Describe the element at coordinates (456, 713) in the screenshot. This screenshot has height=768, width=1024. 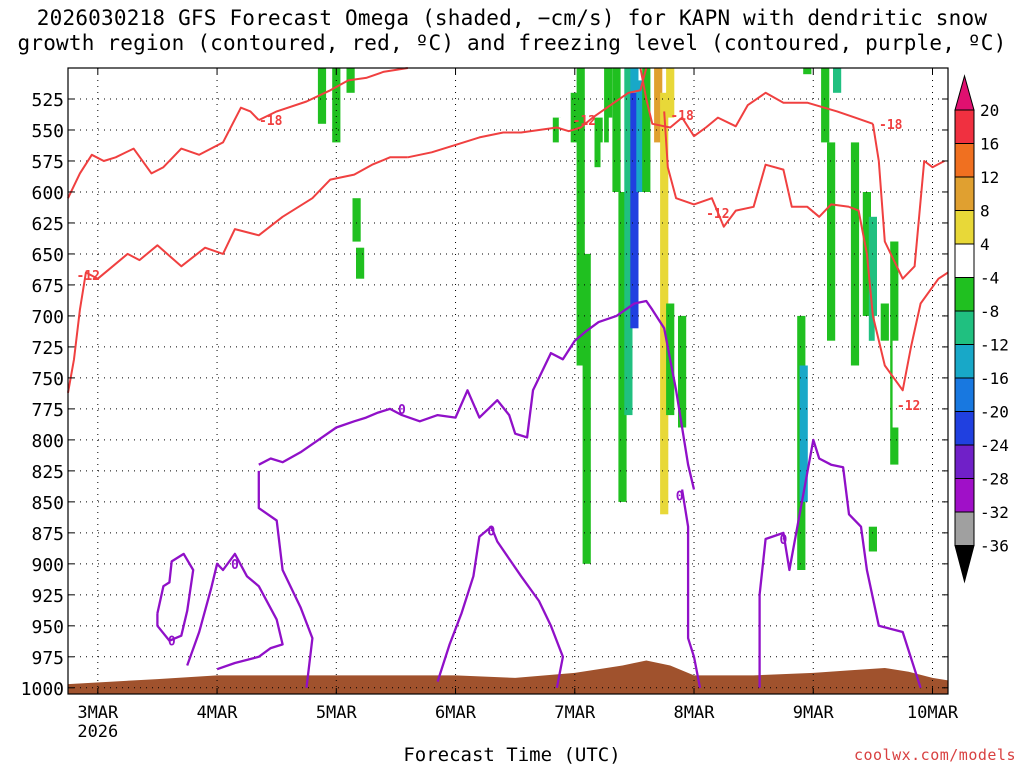
I see `x-tick-label: 6MAR` at that location.